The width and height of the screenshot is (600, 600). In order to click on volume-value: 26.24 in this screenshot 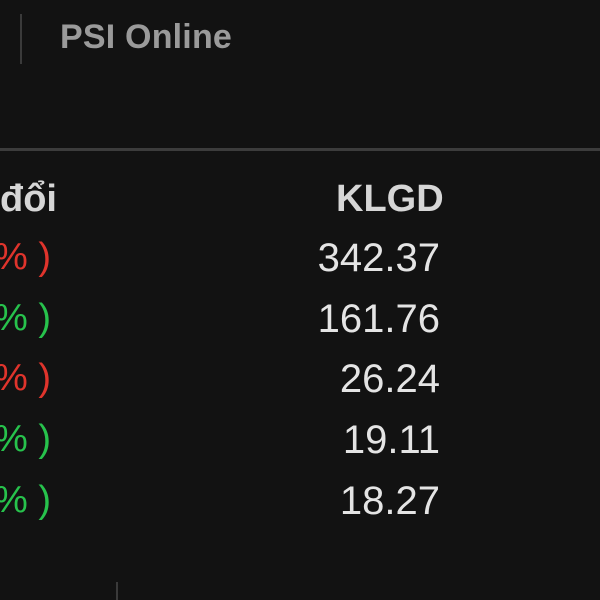, I will do `click(389, 379)`.